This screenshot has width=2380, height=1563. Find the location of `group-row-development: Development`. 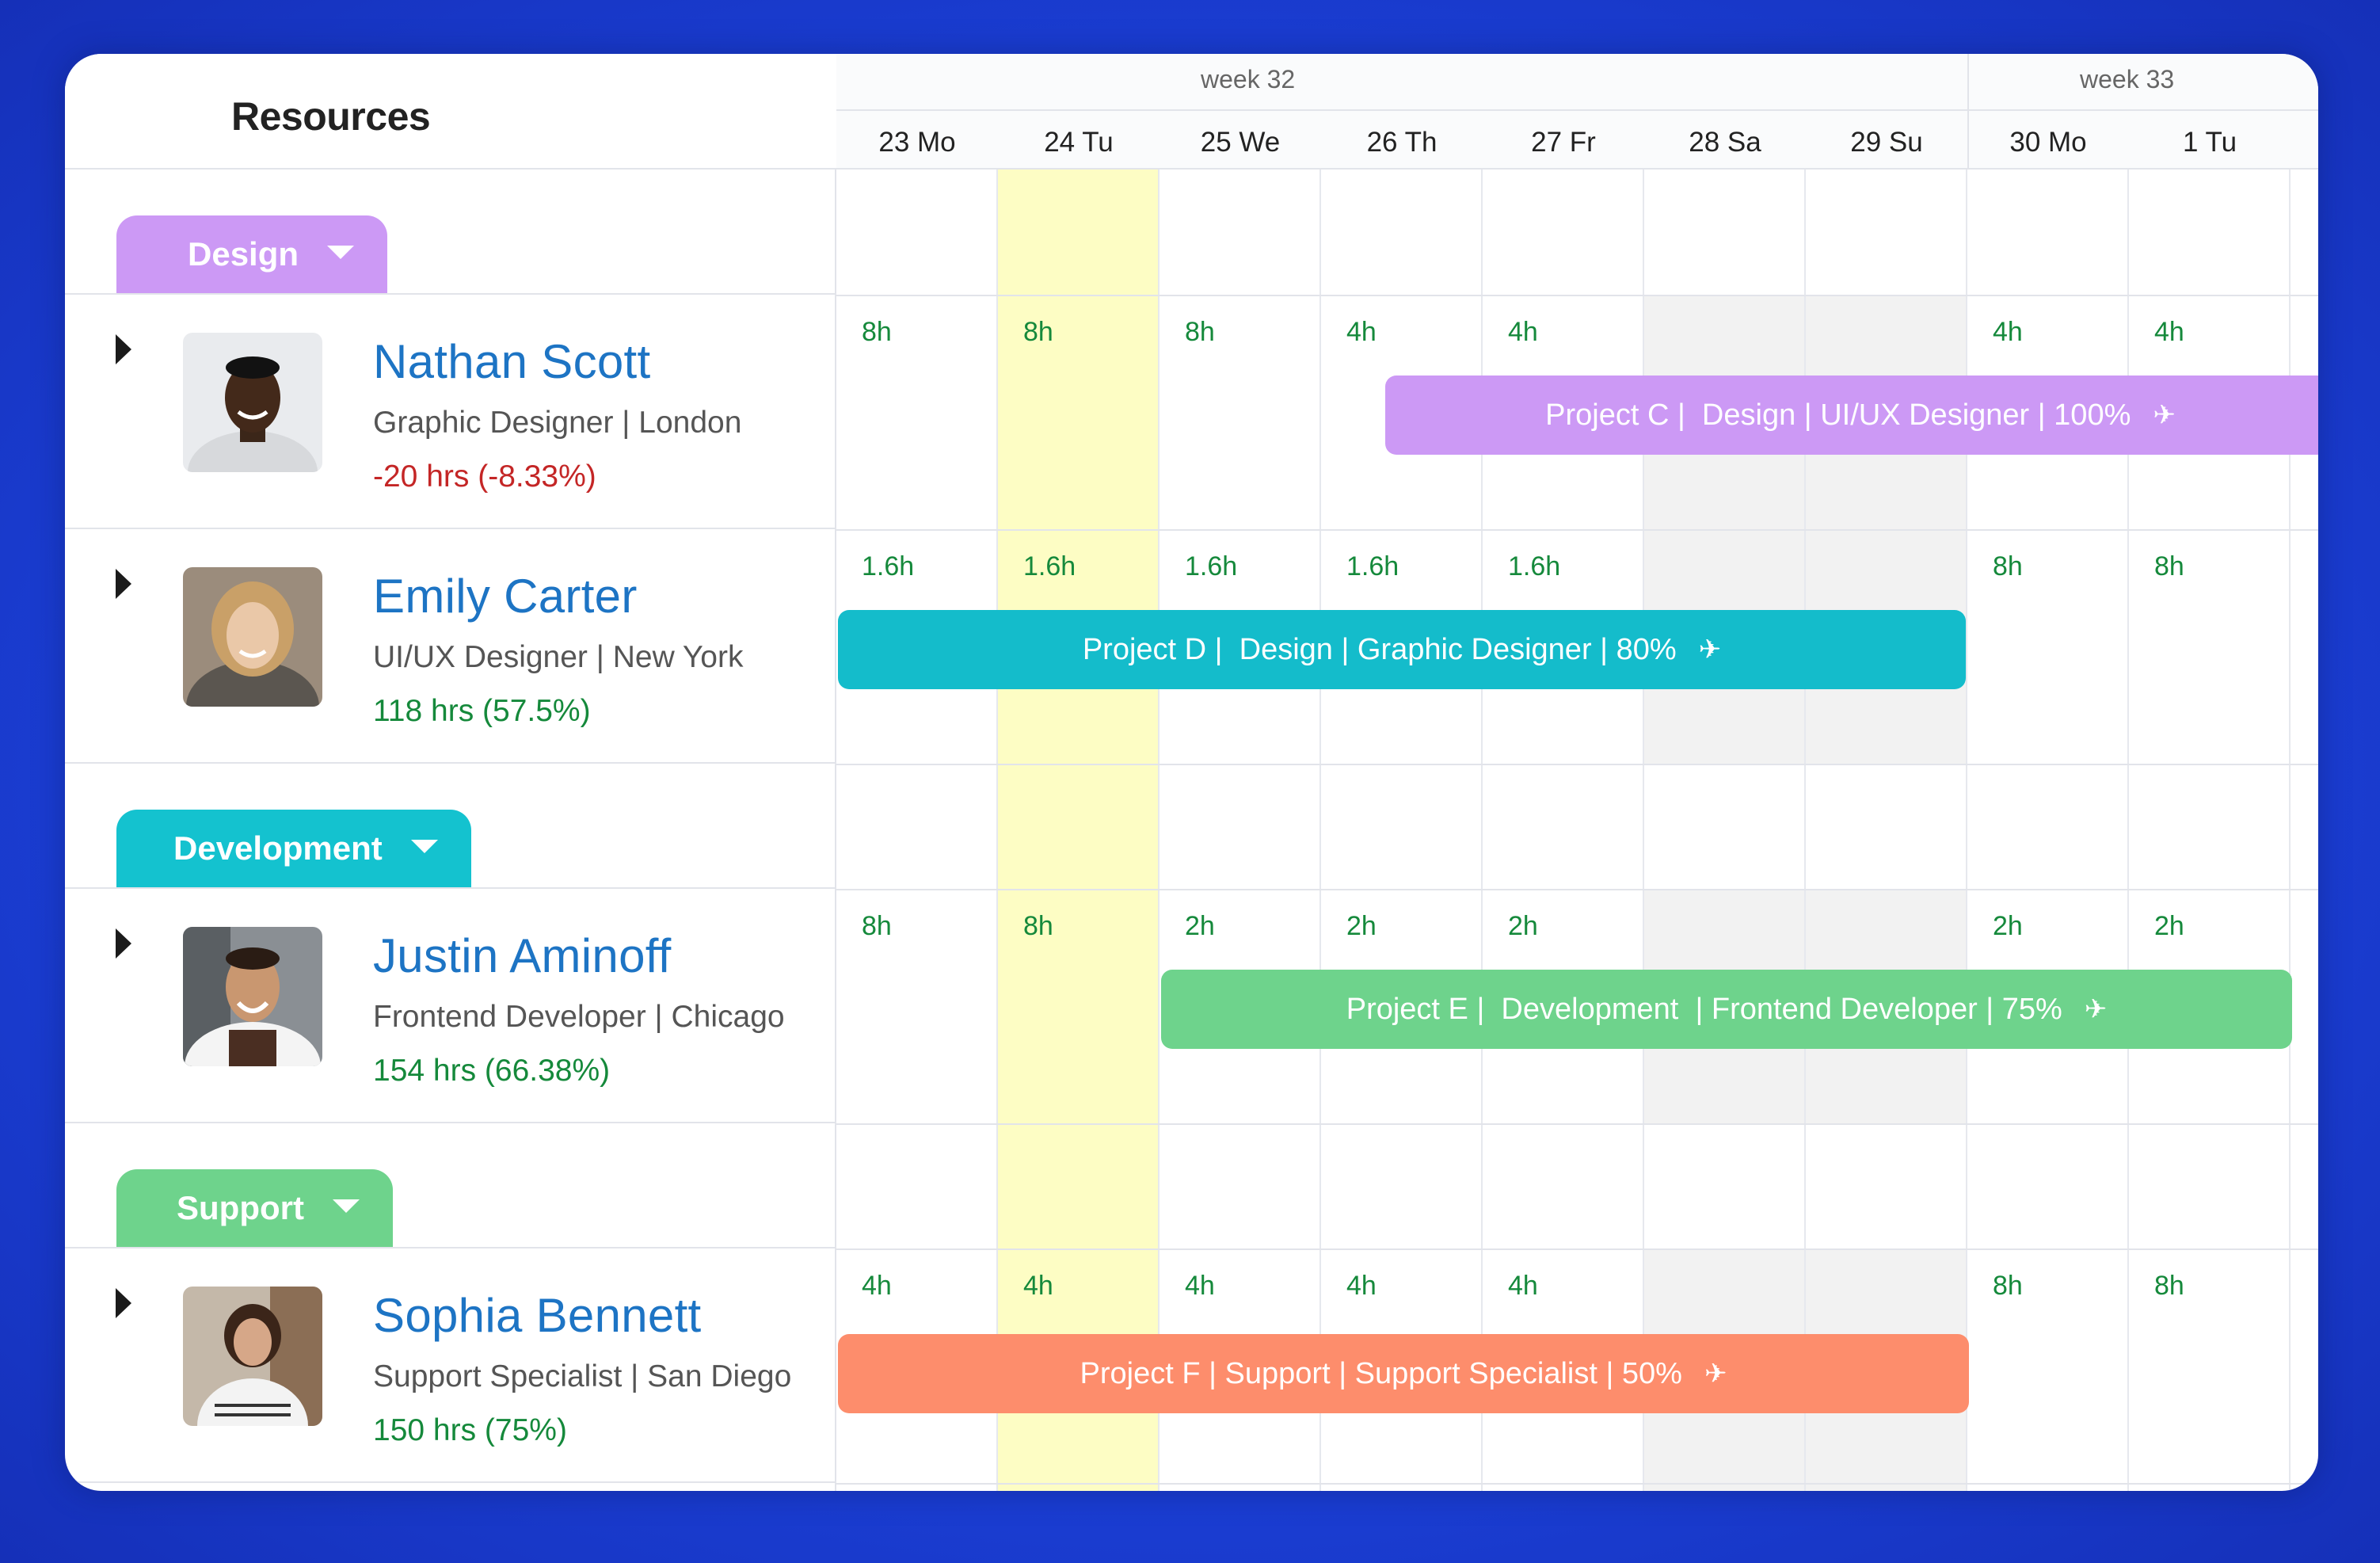

group-row-development: Development is located at coordinates (450, 826).